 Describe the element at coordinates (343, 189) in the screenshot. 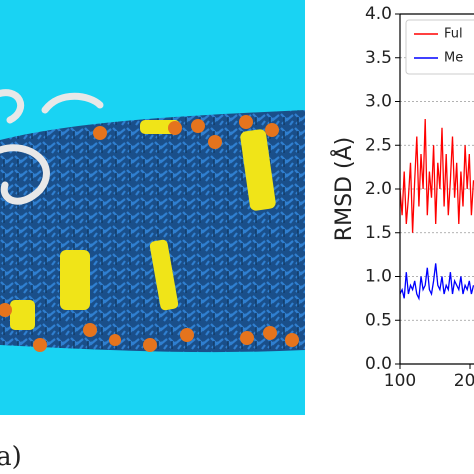

I see `y-axis-label: RMSD (Å)` at that location.